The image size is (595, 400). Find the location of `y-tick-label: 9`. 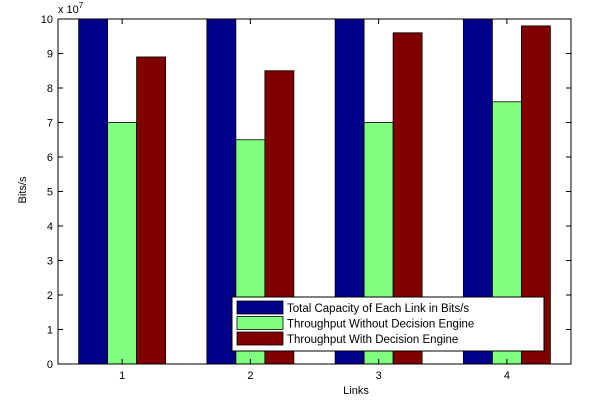

y-tick-label: 9 is located at coordinates (50, 55).